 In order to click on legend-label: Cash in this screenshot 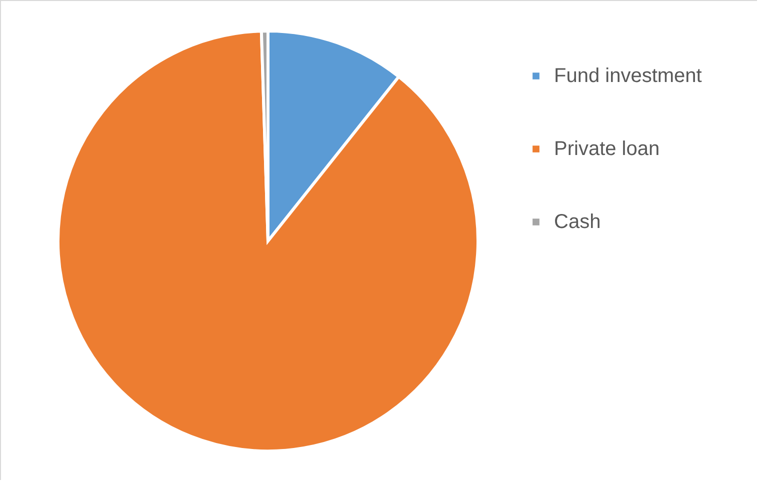, I will do `click(577, 222)`.